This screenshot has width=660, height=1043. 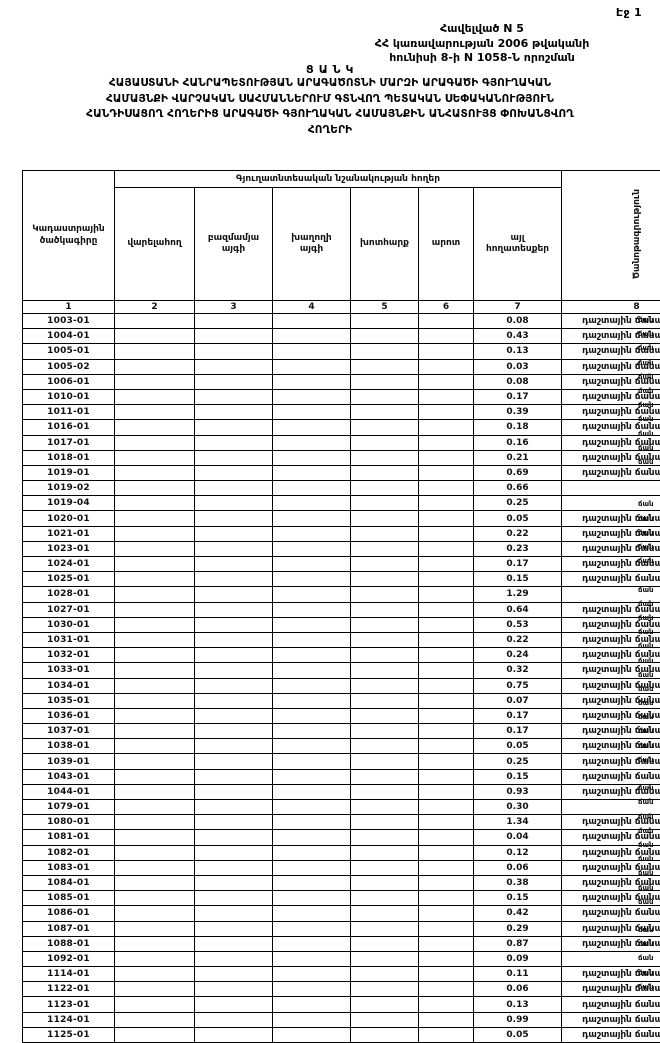 I want to click on cell-cadastral-code: 1043-01, so click(x=69, y=776).